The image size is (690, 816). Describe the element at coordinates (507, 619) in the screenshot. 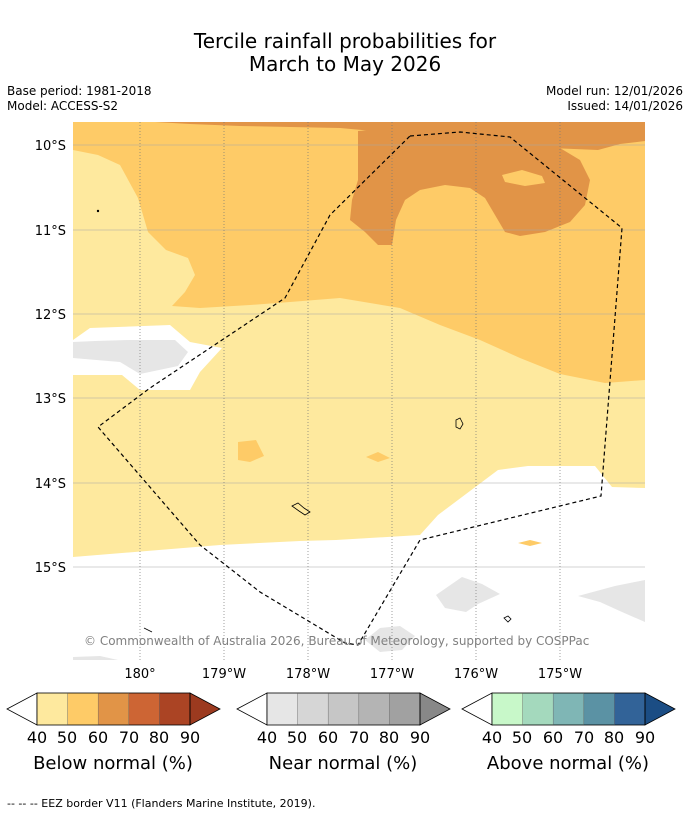

I see `island-small-south` at that location.